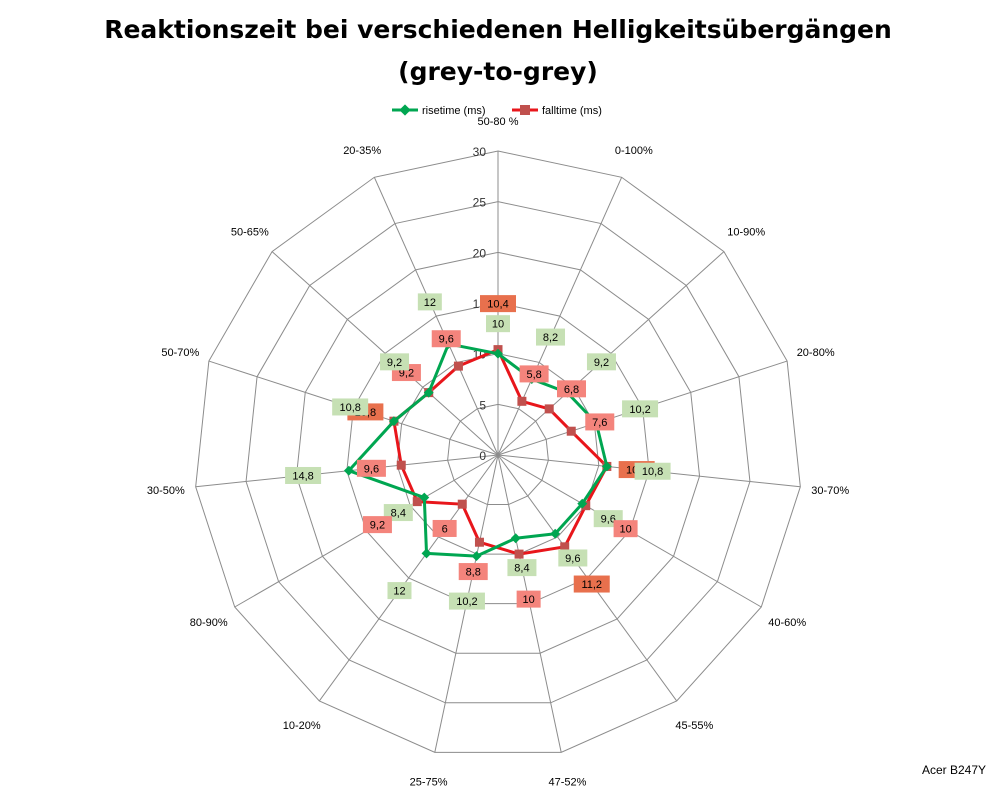 The width and height of the screenshot is (998, 786). I want to click on falltime-data-label: 6,8, so click(572, 389).